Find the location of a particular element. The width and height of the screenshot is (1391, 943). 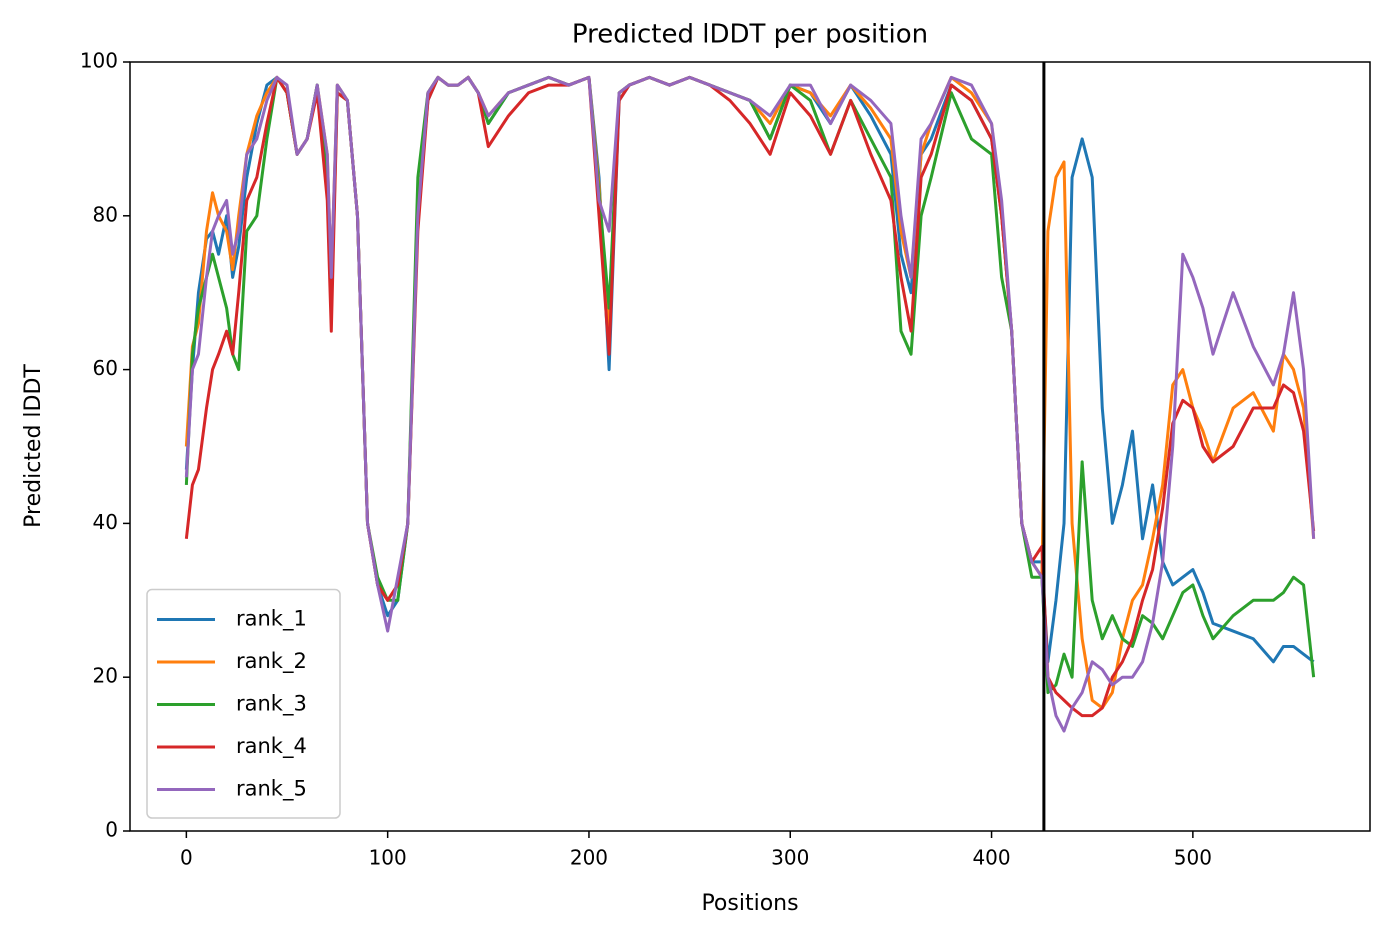

legend-label: rank_3 is located at coordinates (271, 704).